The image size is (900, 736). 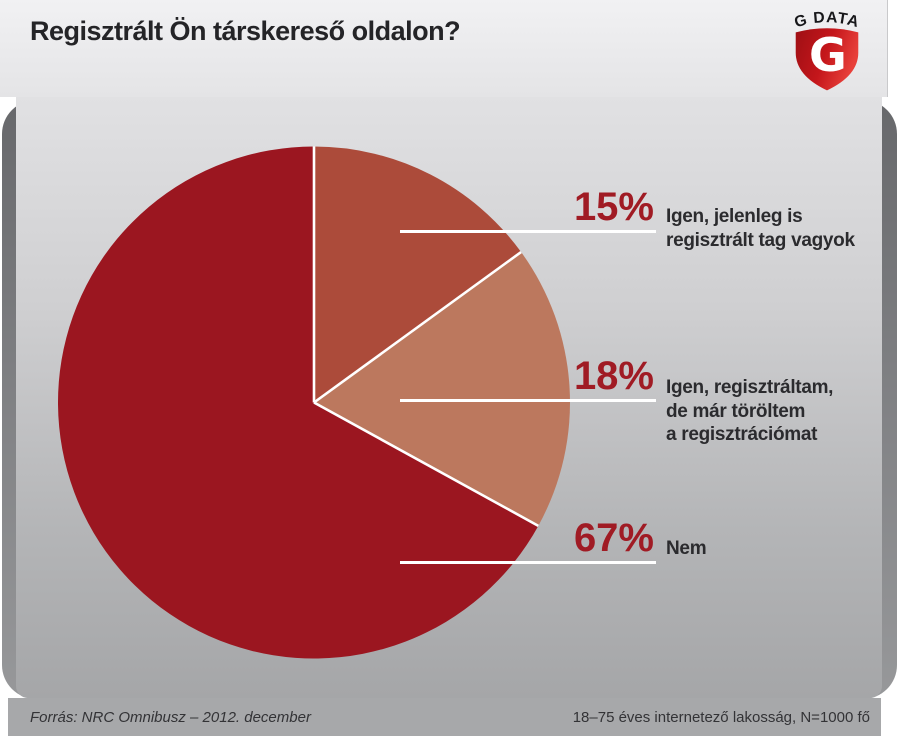 I want to click on slice-description: Nem, so click(x=686, y=548).